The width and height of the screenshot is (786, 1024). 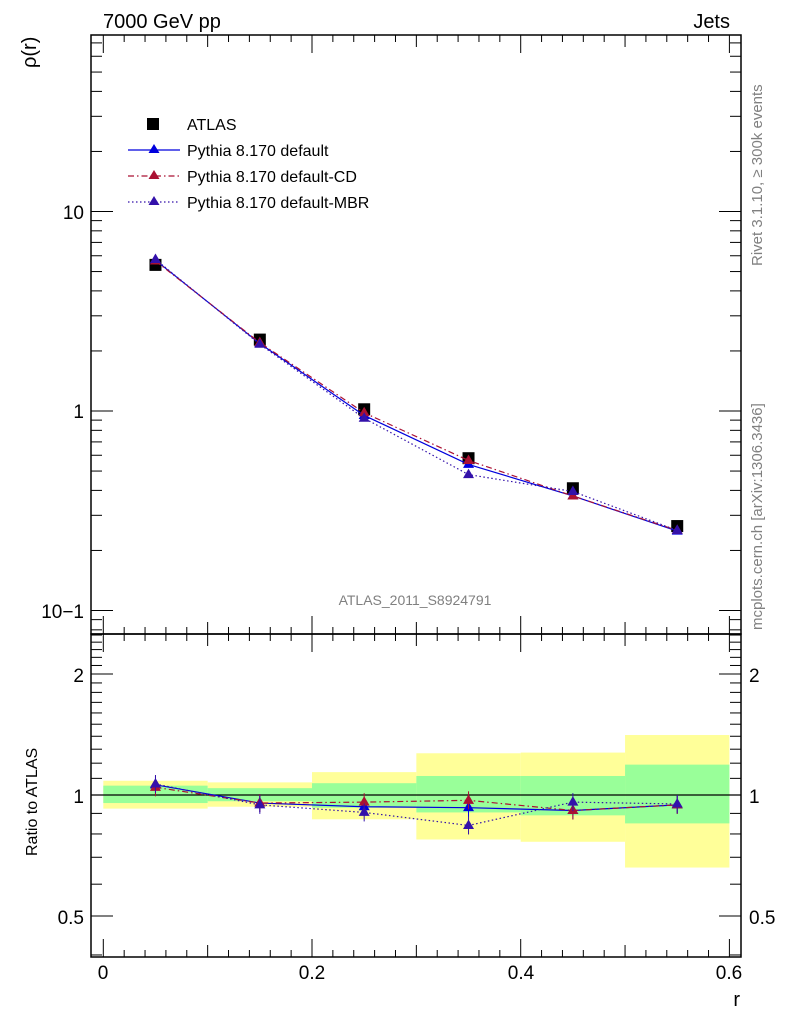 I want to click on legend-marker-default, so click(x=154, y=148).